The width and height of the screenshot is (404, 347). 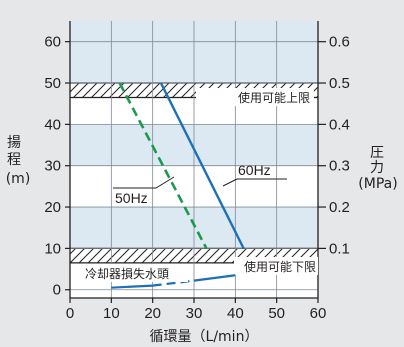 I want to click on x-tick-label: 60, so click(x=318, y=313).